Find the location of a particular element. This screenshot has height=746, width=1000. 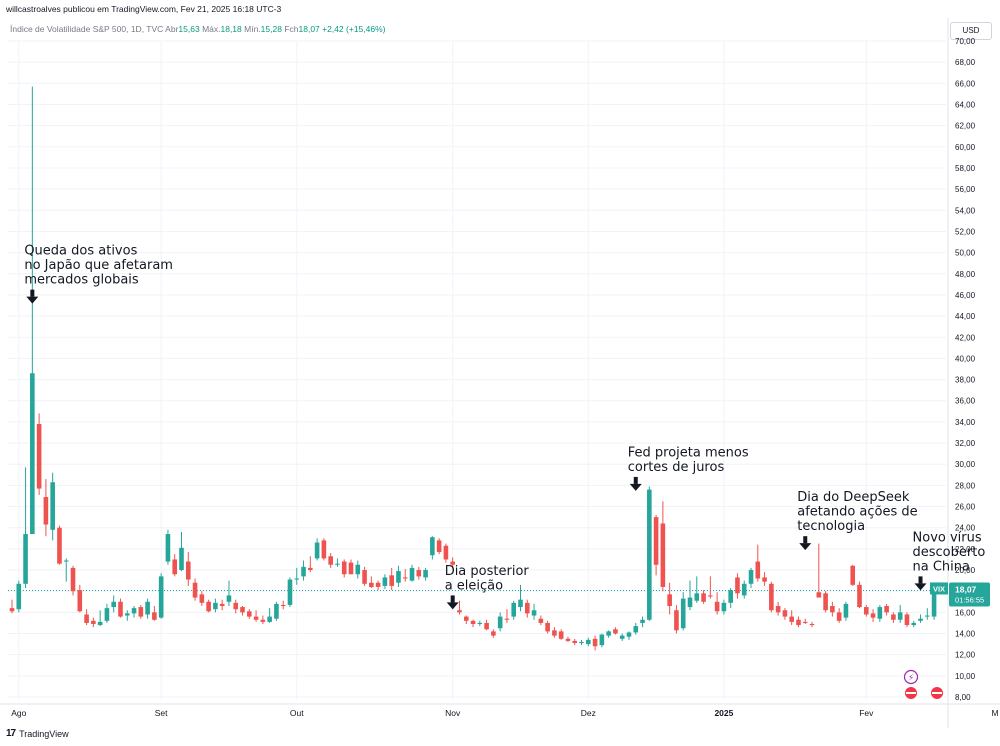

x-tick-label: Out is located at coordinates (297, 713).